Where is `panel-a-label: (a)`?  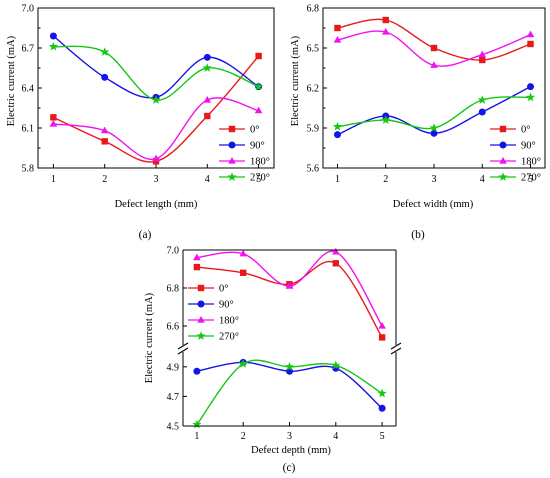 panel-a-label: (a) is located at coordinates (145, 235).